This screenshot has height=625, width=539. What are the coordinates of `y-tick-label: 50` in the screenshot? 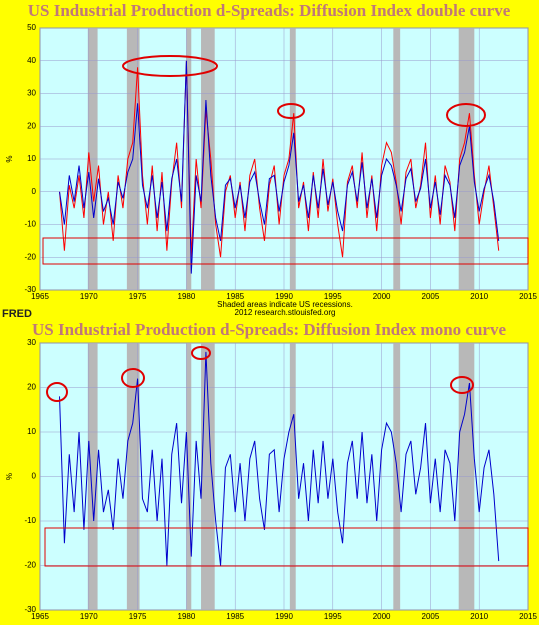 It's located at (31, 27).